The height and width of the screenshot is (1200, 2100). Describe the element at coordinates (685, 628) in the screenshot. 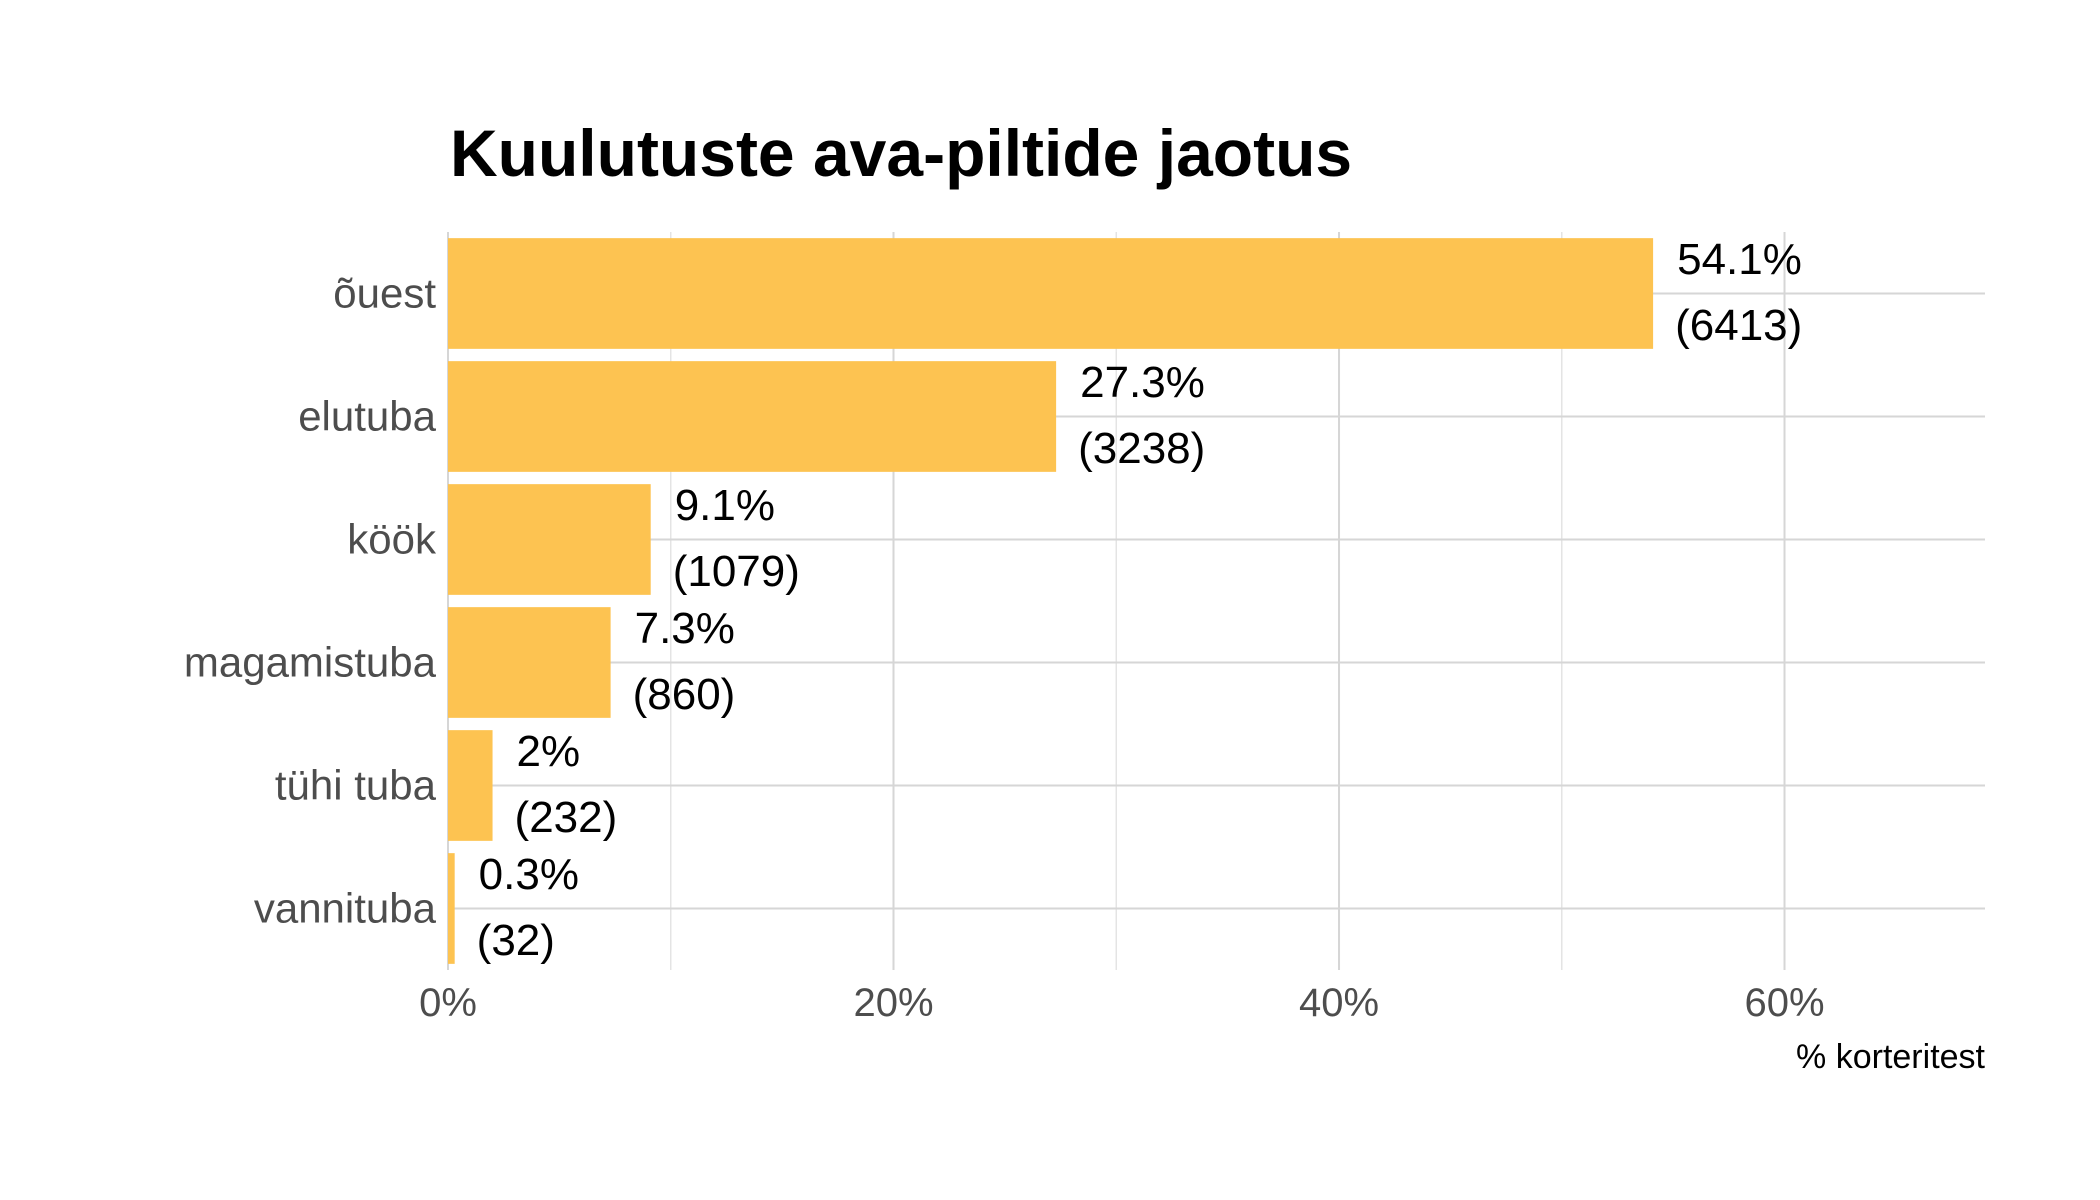

I see `value-label: 7.3%` at that location.